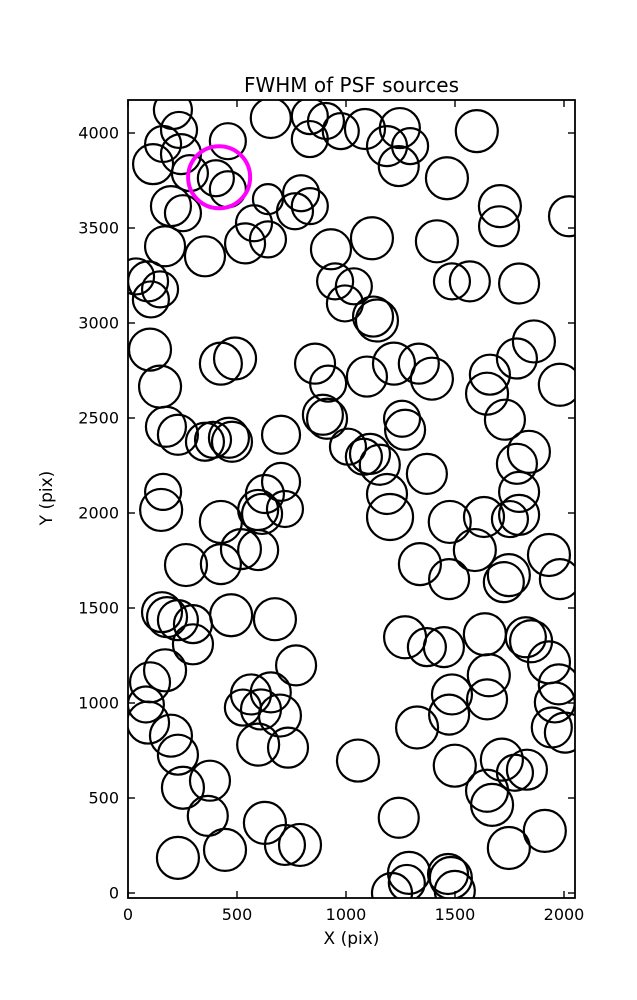 The height and width of the screenshot is (1000, 637). I want to click on y-tick-label: 500, so click(103, 798).